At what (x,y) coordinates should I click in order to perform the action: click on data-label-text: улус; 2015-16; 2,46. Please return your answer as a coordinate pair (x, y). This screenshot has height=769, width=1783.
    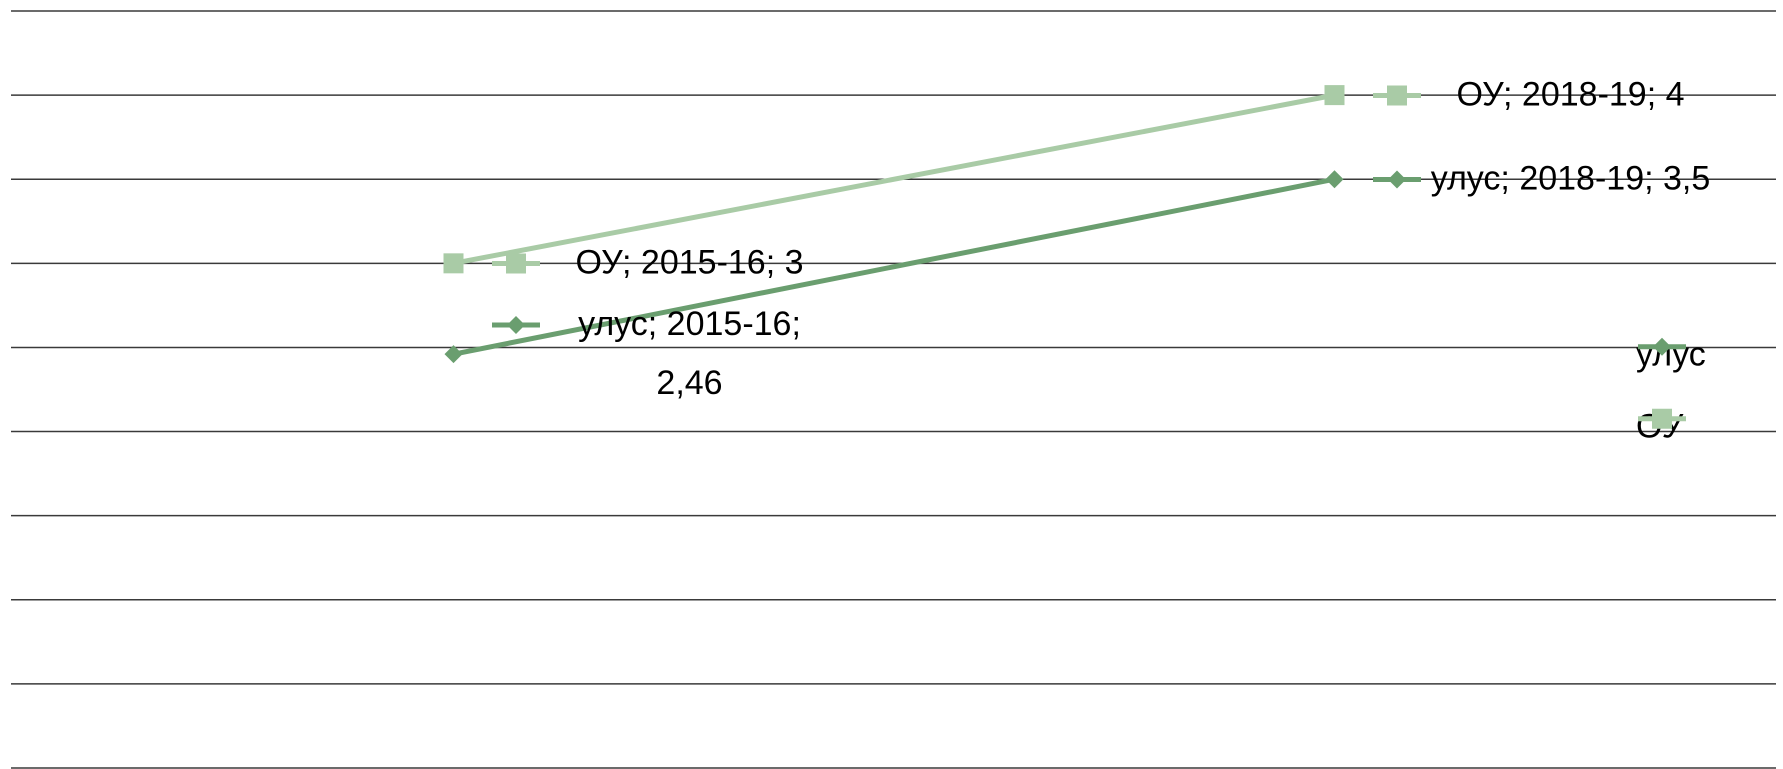
    Looking at the image, I should click on (689, 354).